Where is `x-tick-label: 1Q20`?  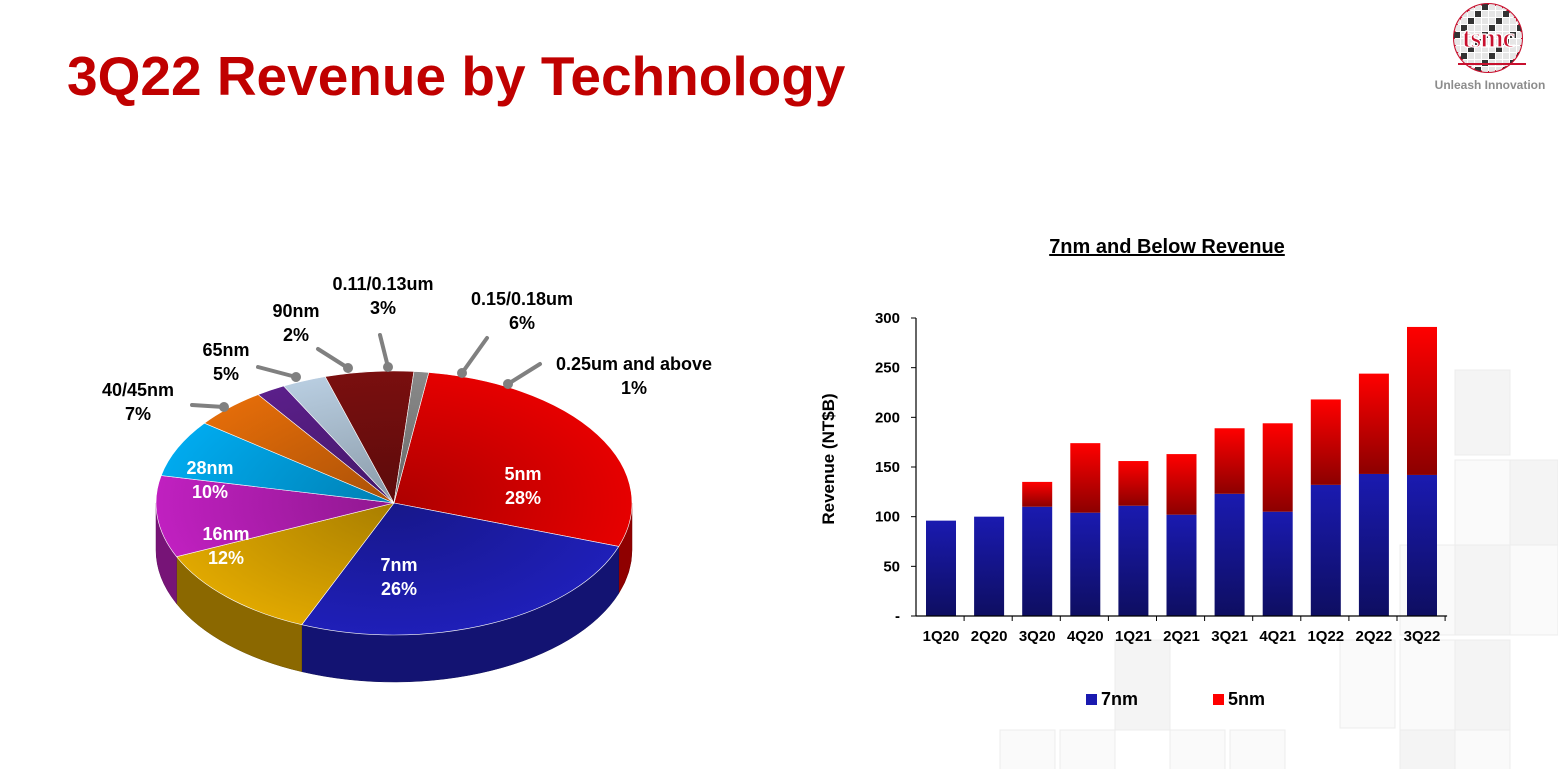 x-tick-label: 1Q20 is located at coordinates (941, 636).